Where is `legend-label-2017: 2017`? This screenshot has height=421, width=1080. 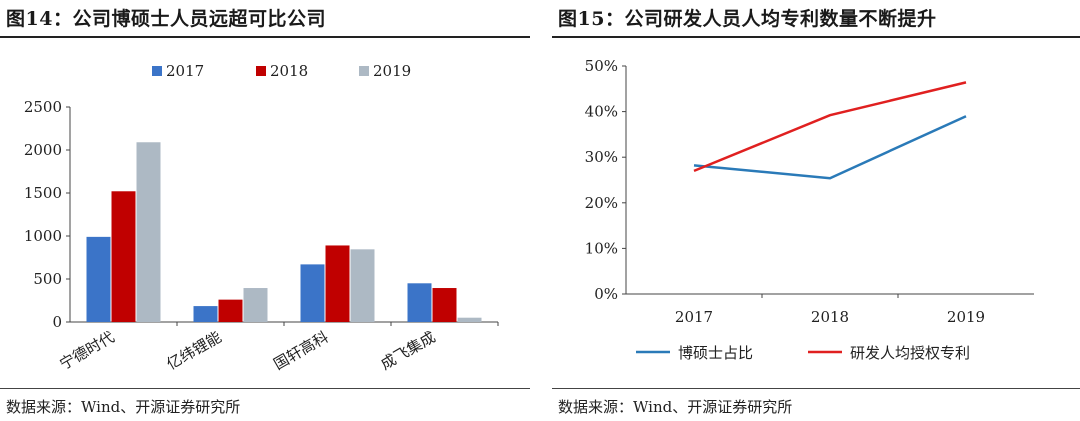 legend-label-2017: 2017 is located at coordinates (185, 71).